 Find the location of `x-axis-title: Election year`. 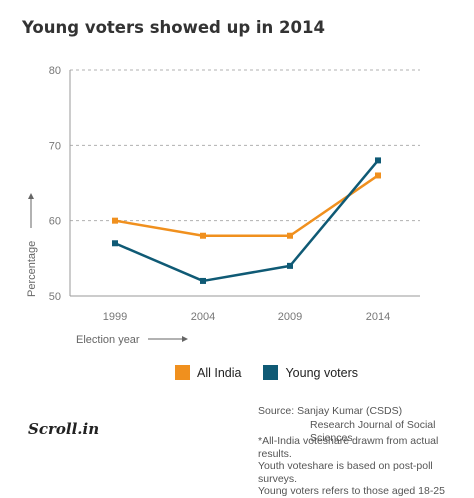

x-axis-title: Election year is located at coordinates (132, 340).